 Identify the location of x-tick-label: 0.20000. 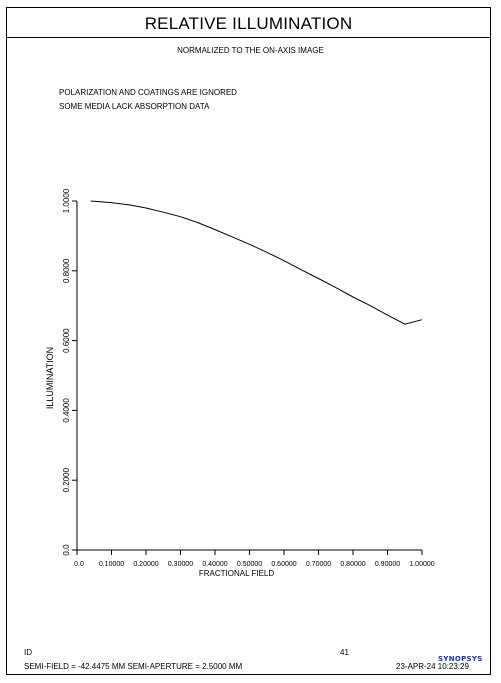
(145, 564).